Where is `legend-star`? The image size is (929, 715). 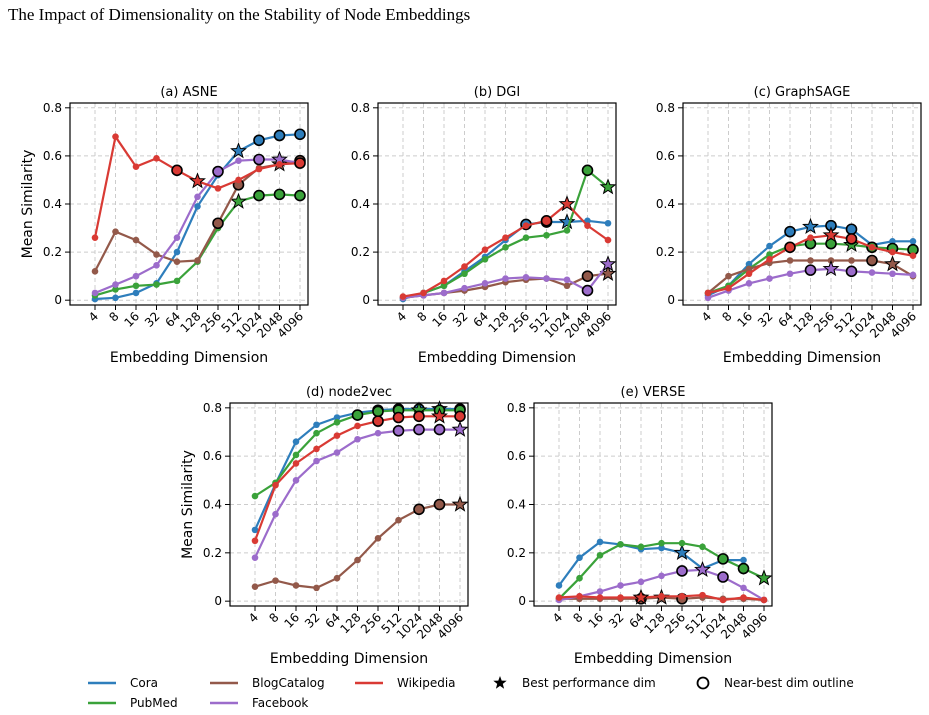 legend-star is located at coordinates (500, 682).